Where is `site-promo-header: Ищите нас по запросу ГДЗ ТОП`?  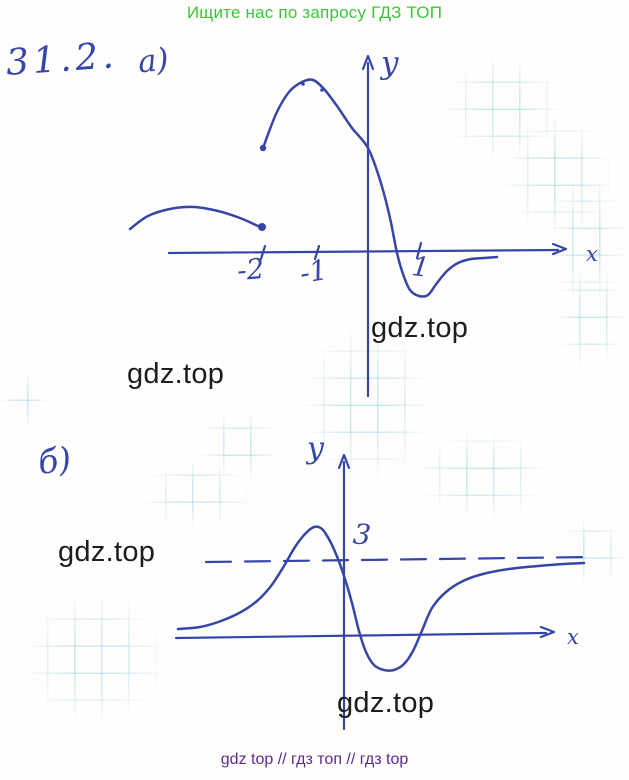
site-promo-header: Ищите нас по запросу ГДЗ ТОП is located at coordinates (314, 12).